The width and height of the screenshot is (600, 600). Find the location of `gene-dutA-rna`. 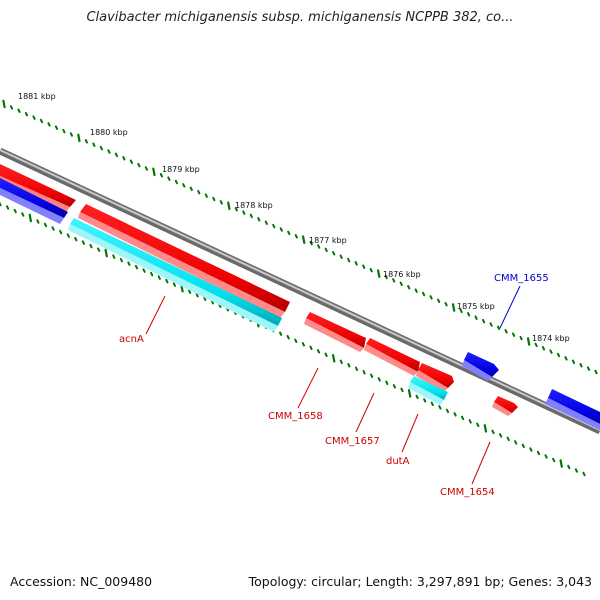

gene-dutA-rna is located at coordinates (428, 390).